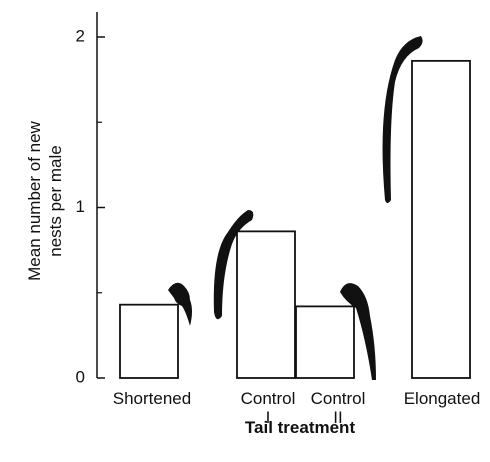  I want to click on x-tick-label: Control I, so click(268, 408).